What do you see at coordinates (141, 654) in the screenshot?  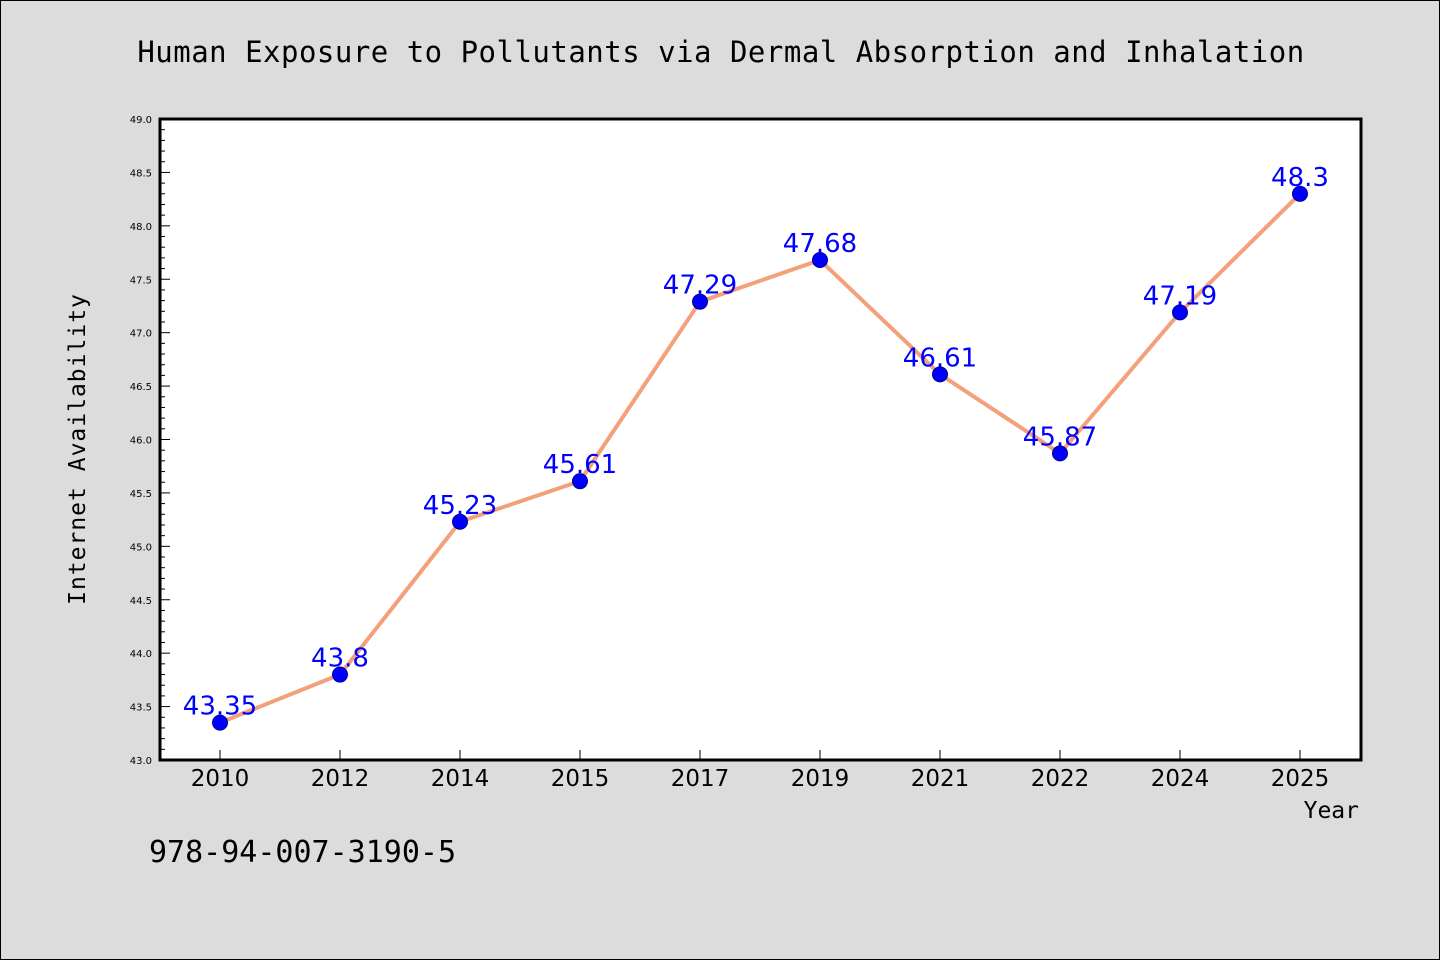 I see `y-tick-label: 44.0` at bounding box center [141, 654].